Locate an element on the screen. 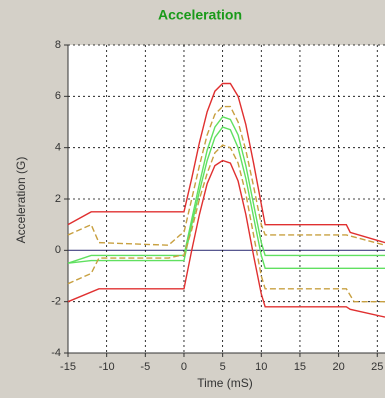  x-tick-label: -5 is located at coordinates (145, 367).